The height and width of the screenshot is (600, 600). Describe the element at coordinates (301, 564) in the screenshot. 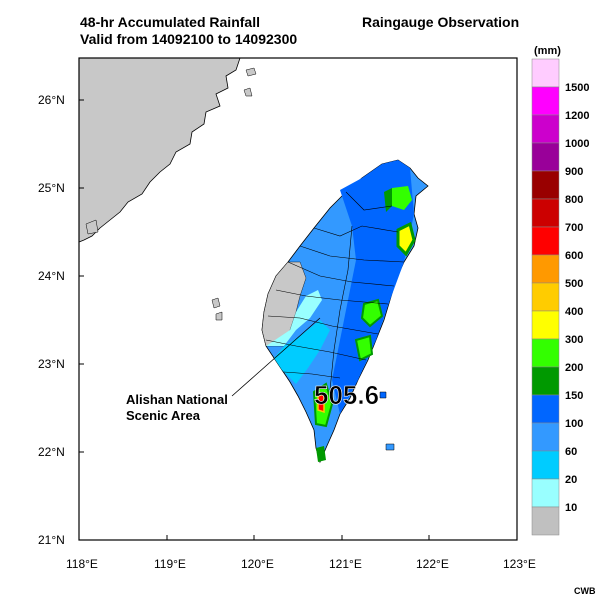

I see `longitude-labels: 118°E 119°E 120°E 121°E 122°E 123°E` at that location.